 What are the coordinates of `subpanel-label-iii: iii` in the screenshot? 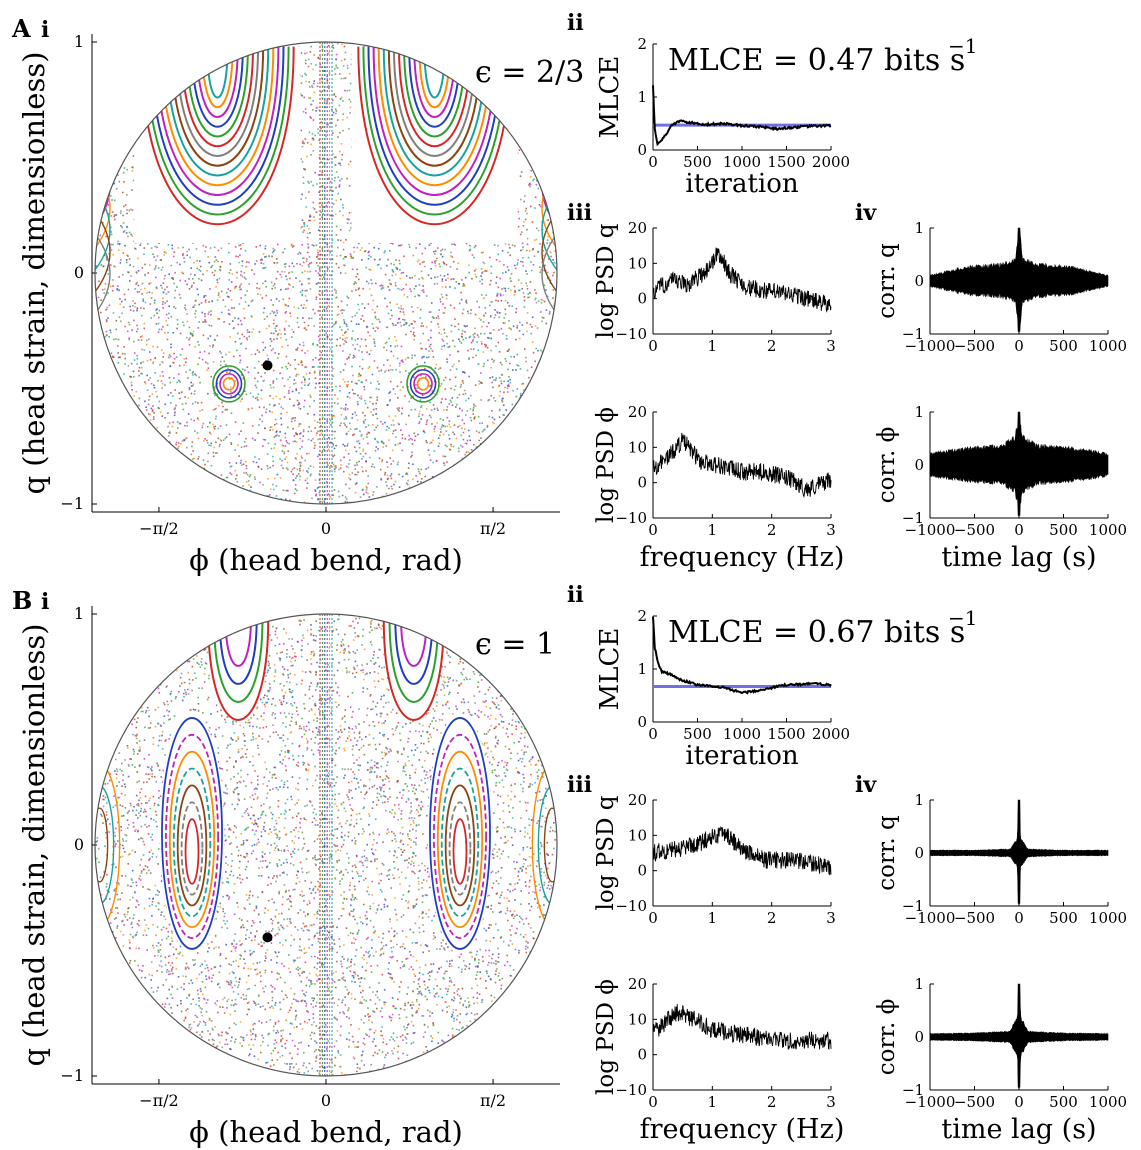 It's located at (579, 785).